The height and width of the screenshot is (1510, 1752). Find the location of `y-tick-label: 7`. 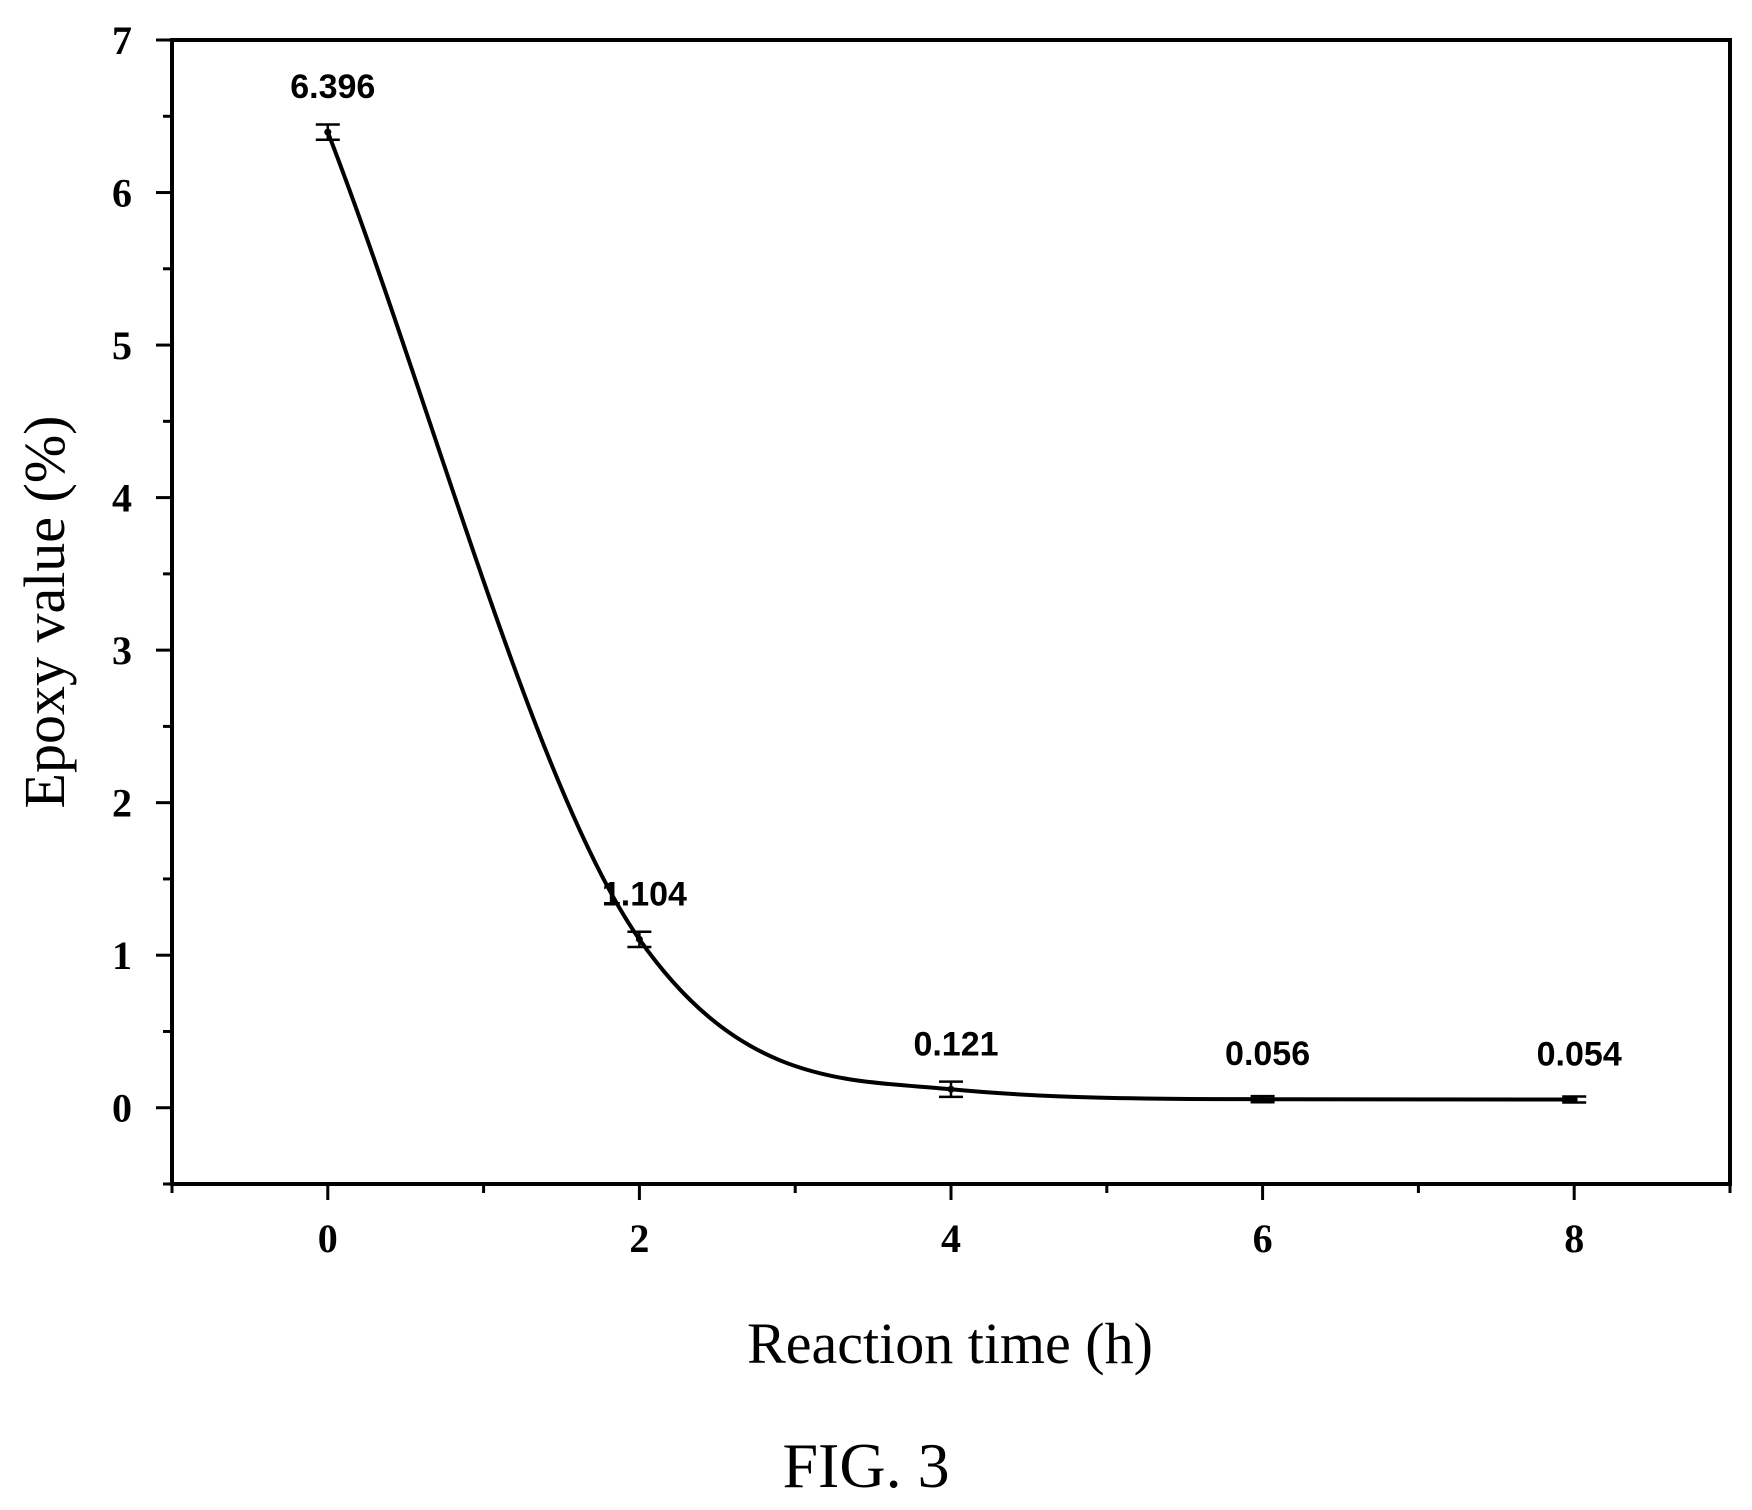

y-tick-label: 7 is located at coordinates (122, 40).